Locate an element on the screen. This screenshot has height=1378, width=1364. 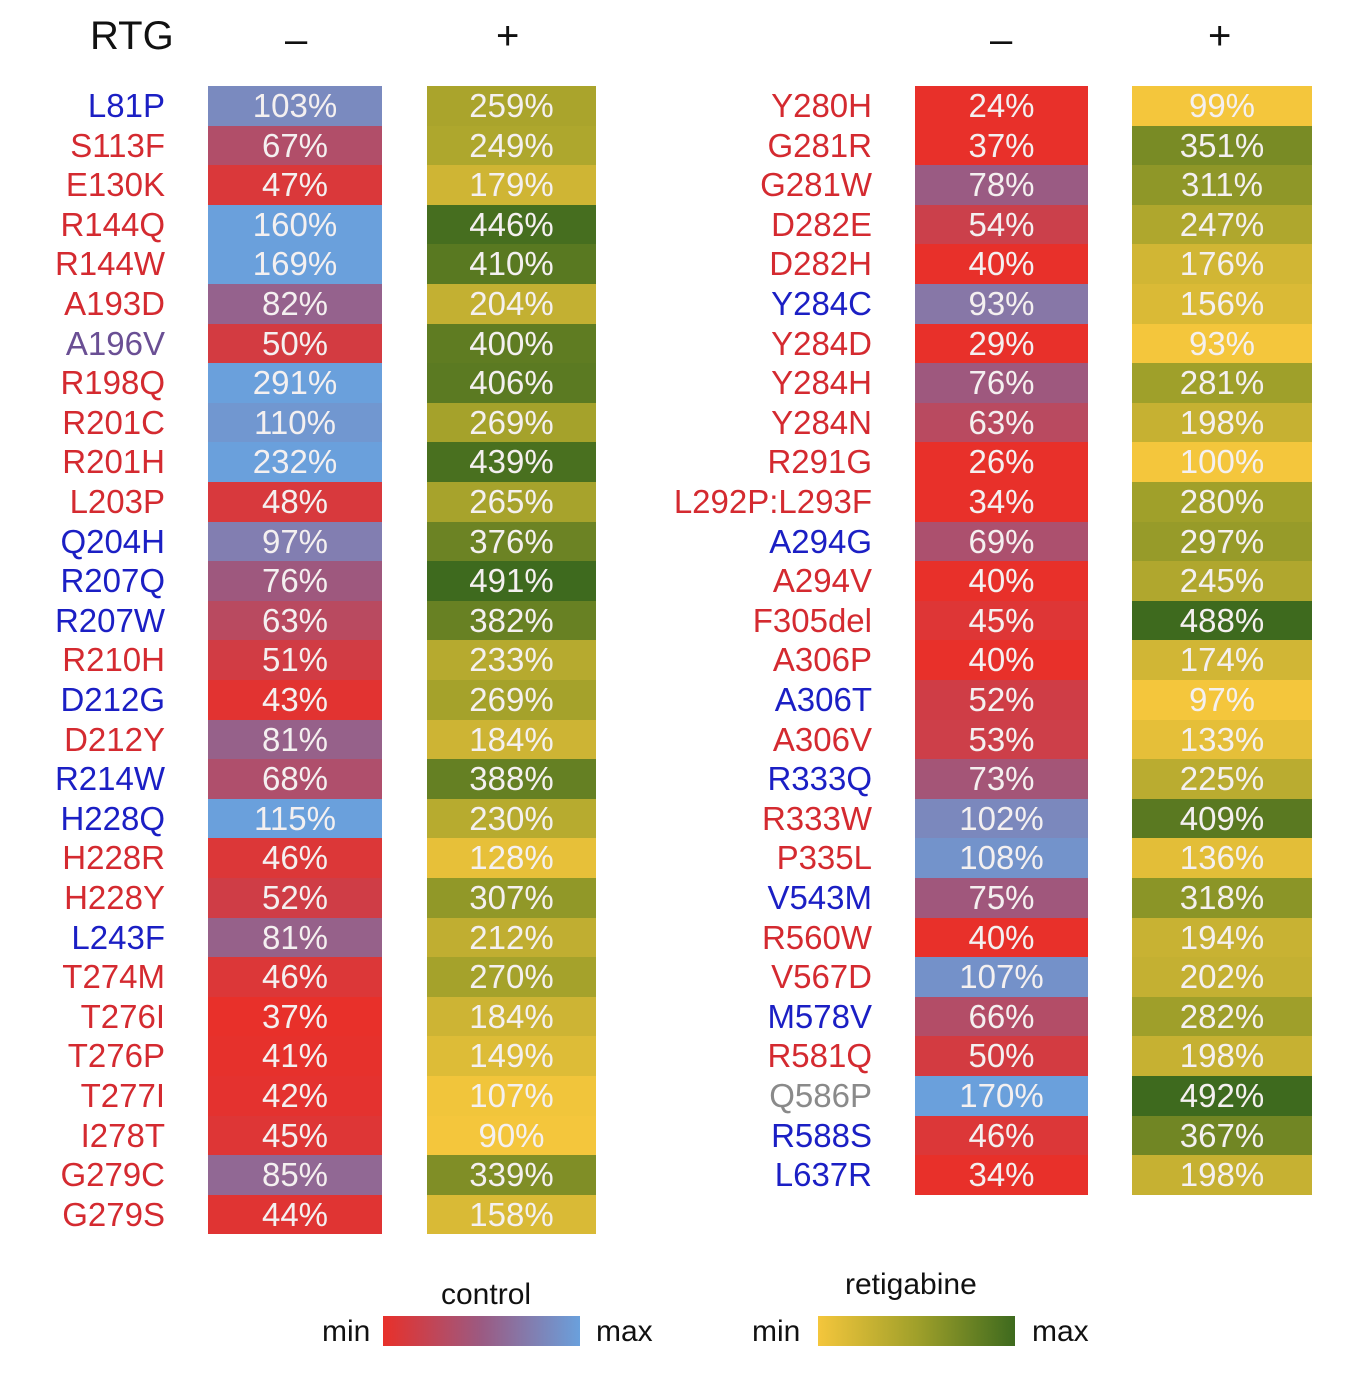
control-cell: 291% is located at coordinates (295, 383).